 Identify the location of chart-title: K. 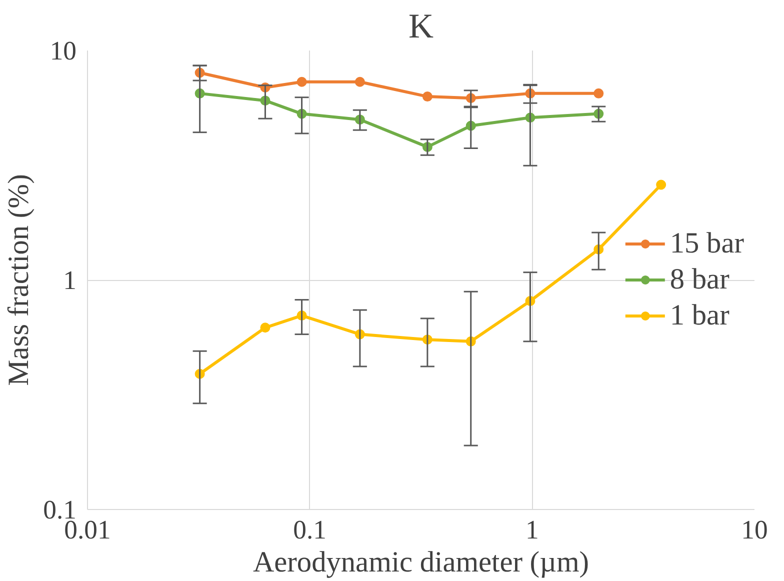
(421, 27).